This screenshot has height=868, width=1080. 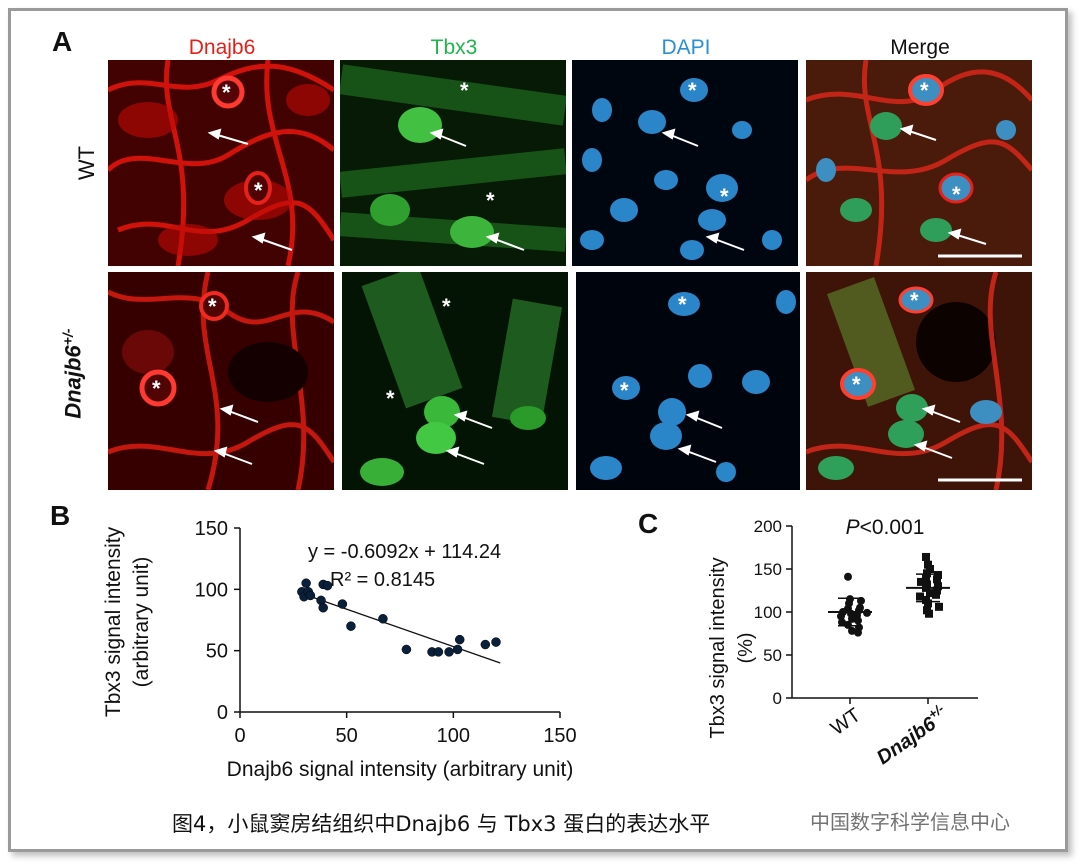 What do you see at coordinates (768, 526) in the screenshot?
I see `y-tick-label: 200` at bounding box center [768, 526].